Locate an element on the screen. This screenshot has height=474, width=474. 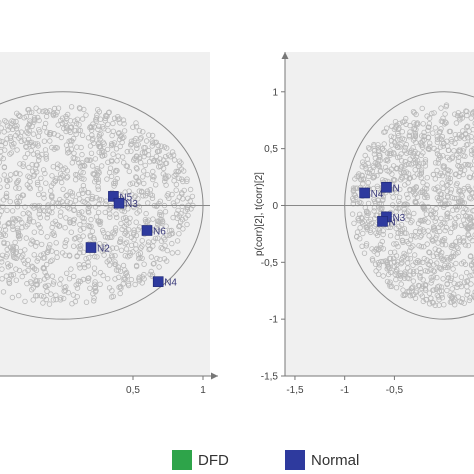
x-tick-label: -0,5 is located at coordinates (395, 390).